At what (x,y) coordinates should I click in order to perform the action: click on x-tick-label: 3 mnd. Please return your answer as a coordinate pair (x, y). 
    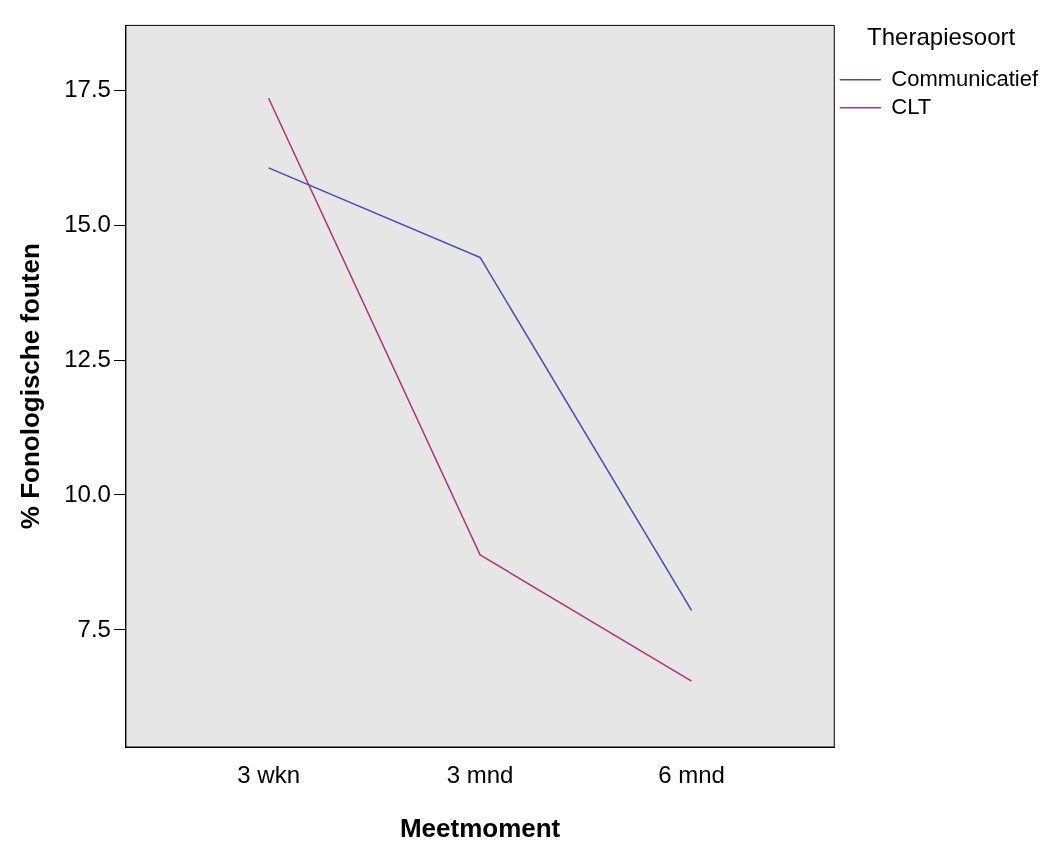
    Looking at the image, I should click on (480, 775).